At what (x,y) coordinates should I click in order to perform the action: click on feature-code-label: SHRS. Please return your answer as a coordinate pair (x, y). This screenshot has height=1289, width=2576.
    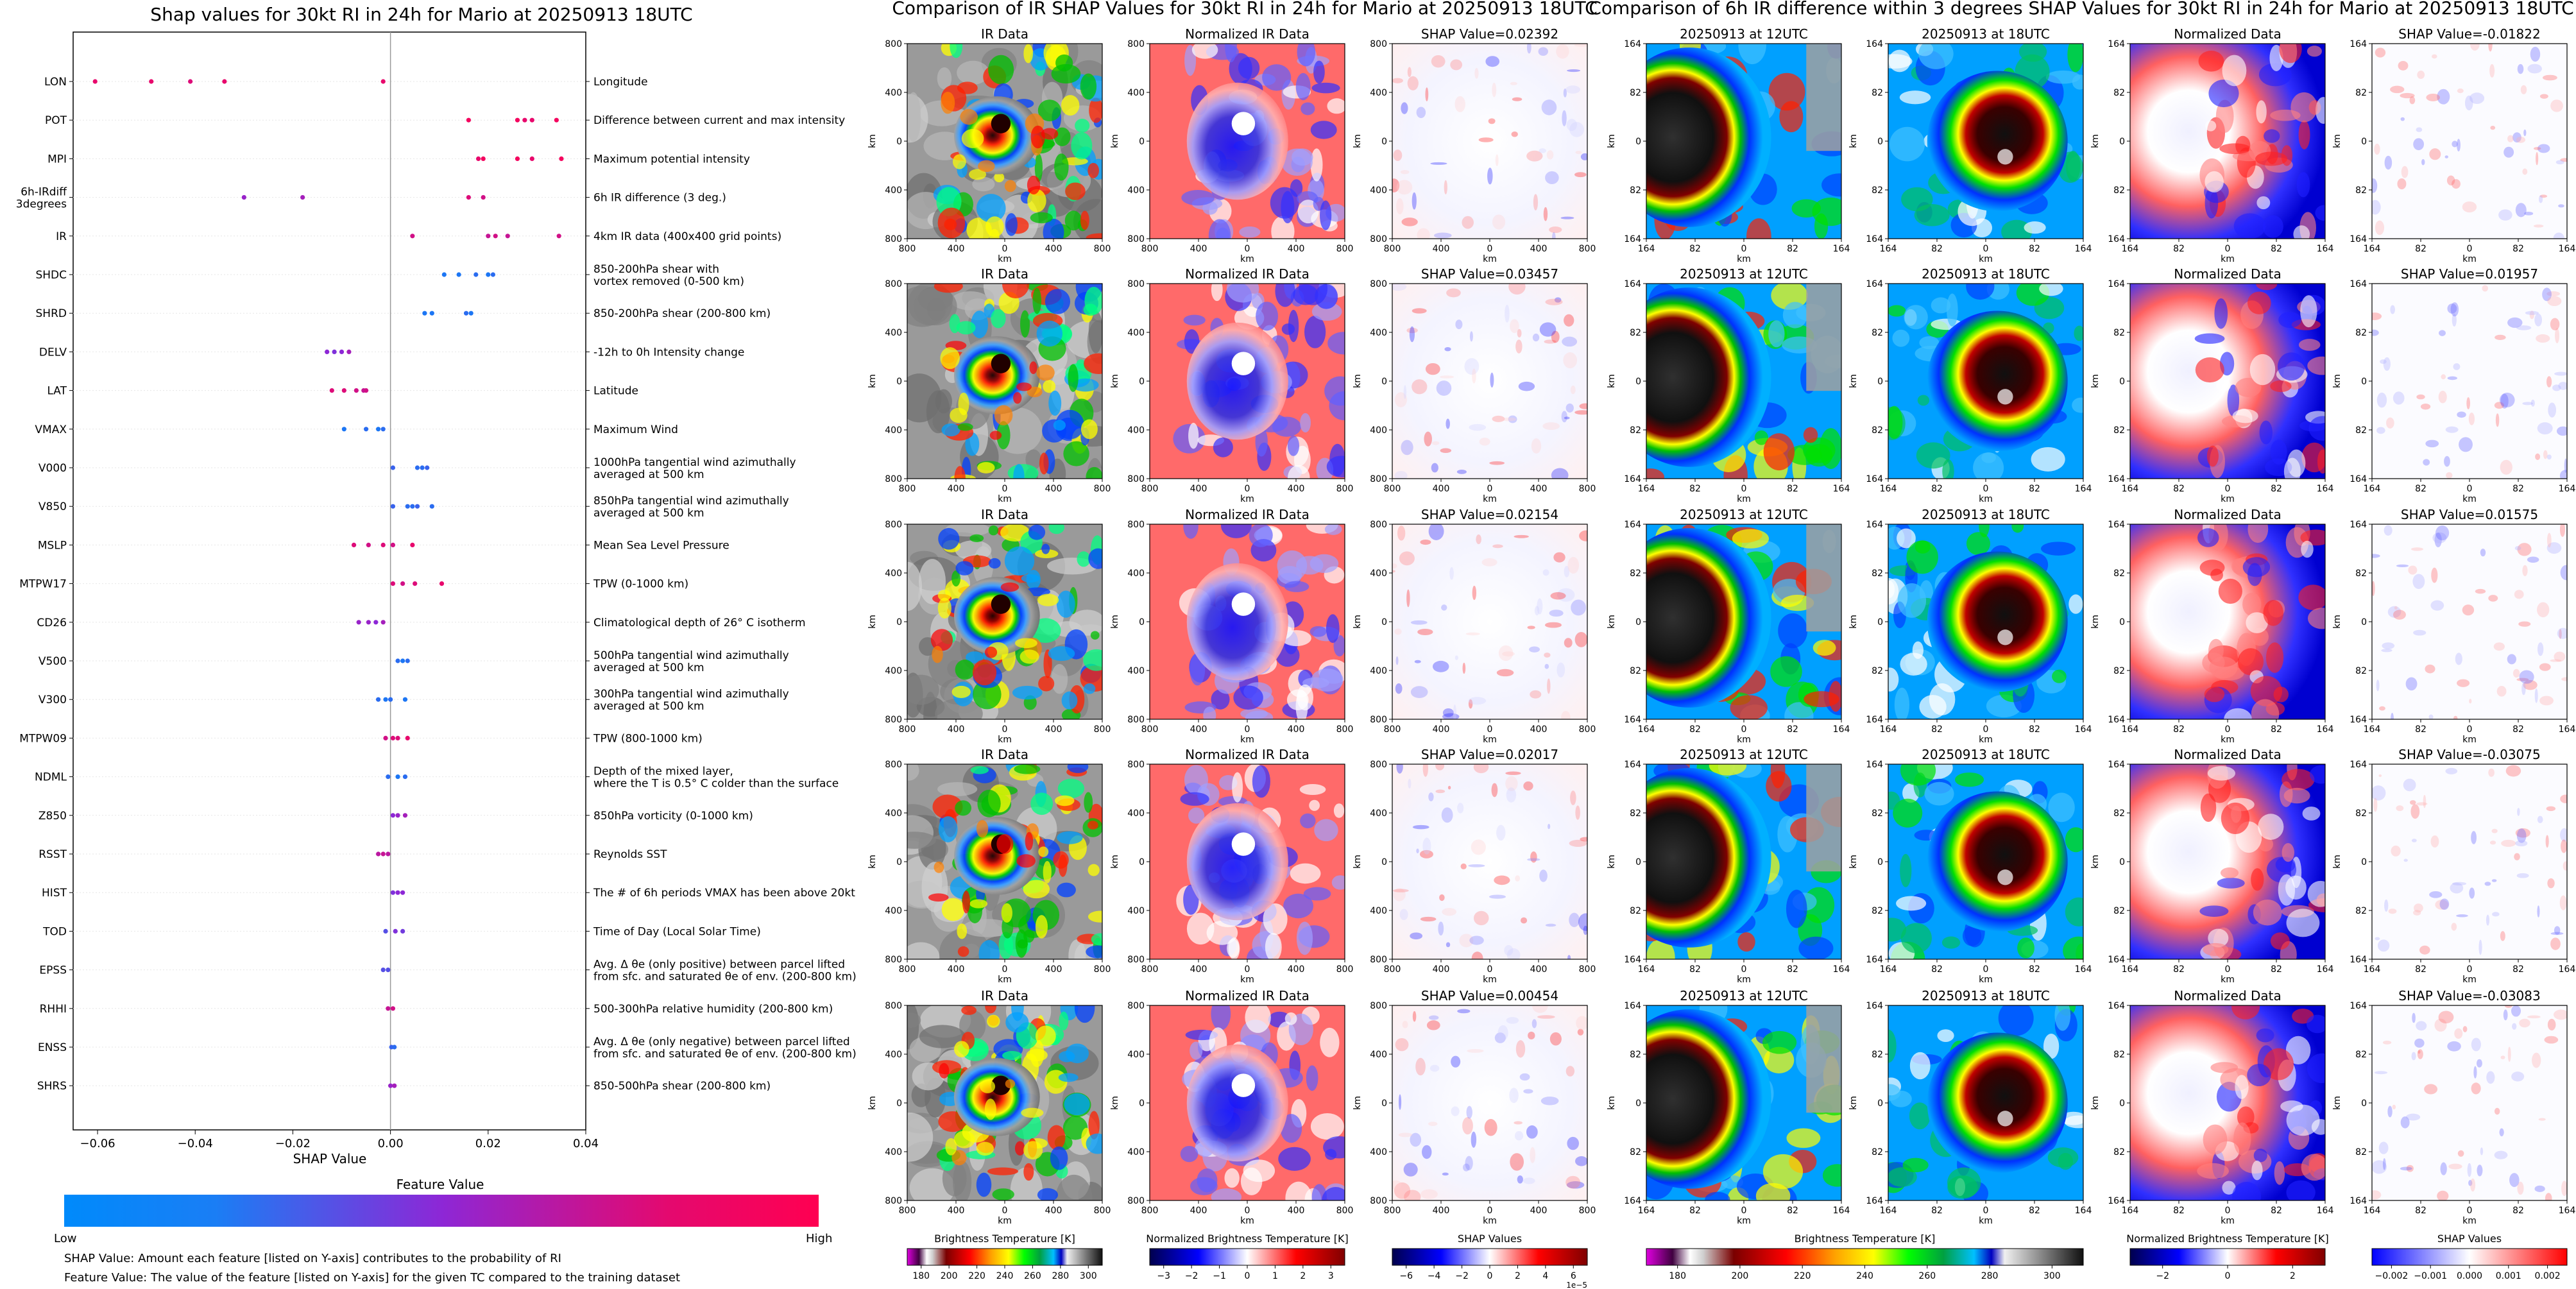
    Looking at the image, I should click on (52, 1086).